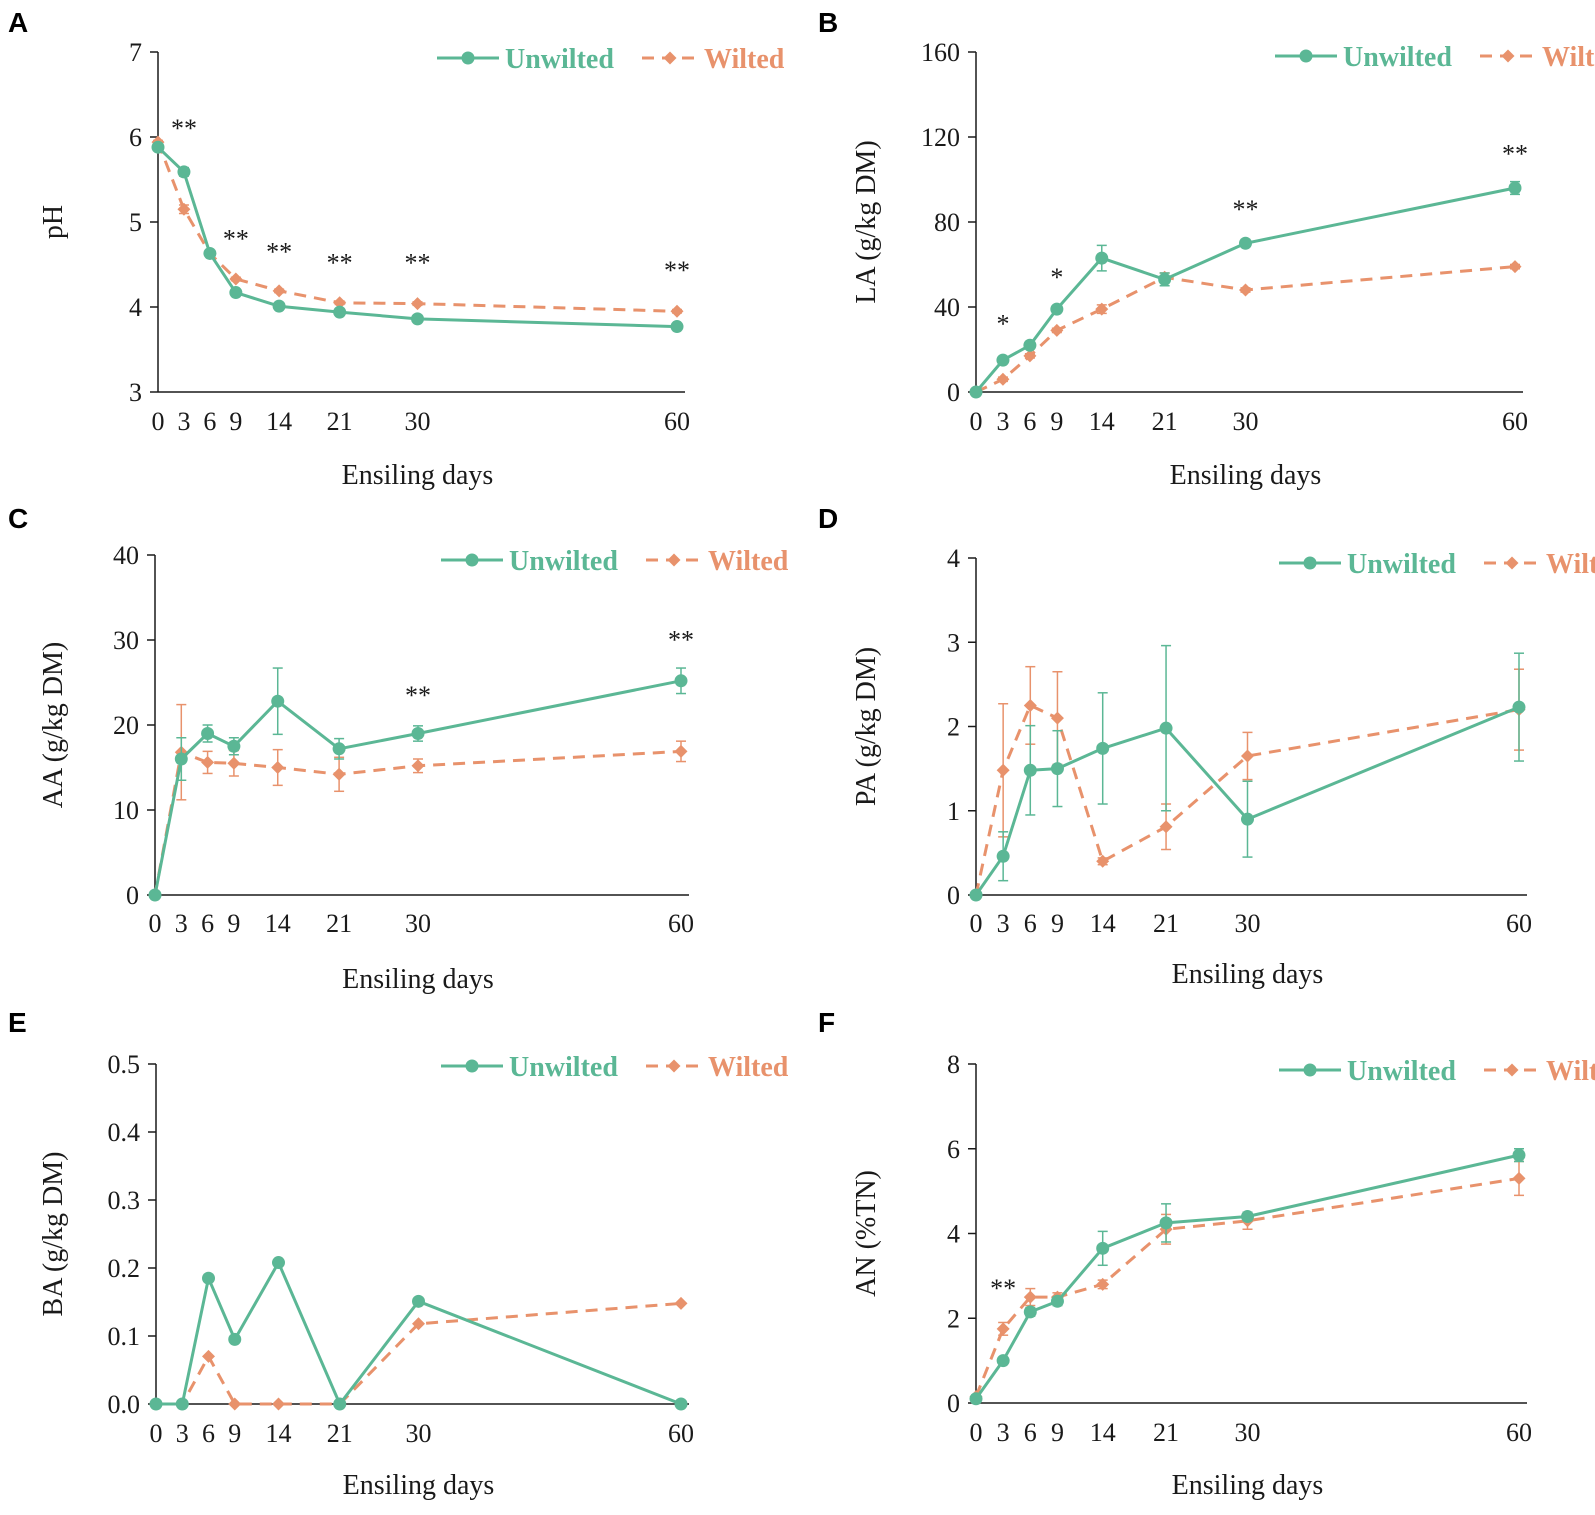  Describe the element at coordinates (947, 222) in the screenshot. I see `y-tick-label: 80` at that location.